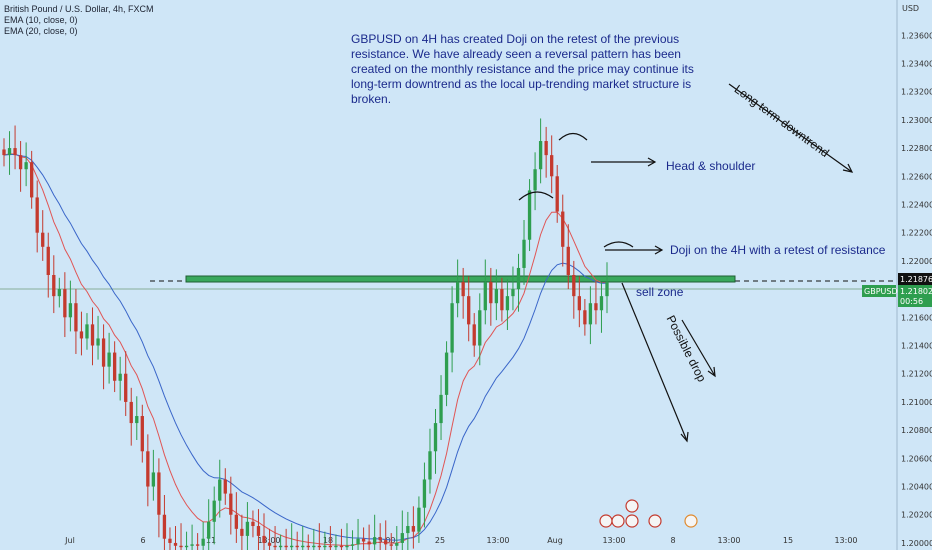  What do you see at coordinates (536, 196) in the screenshot?
I see `left-shoulder-arc` at bounding box center [536, 196].